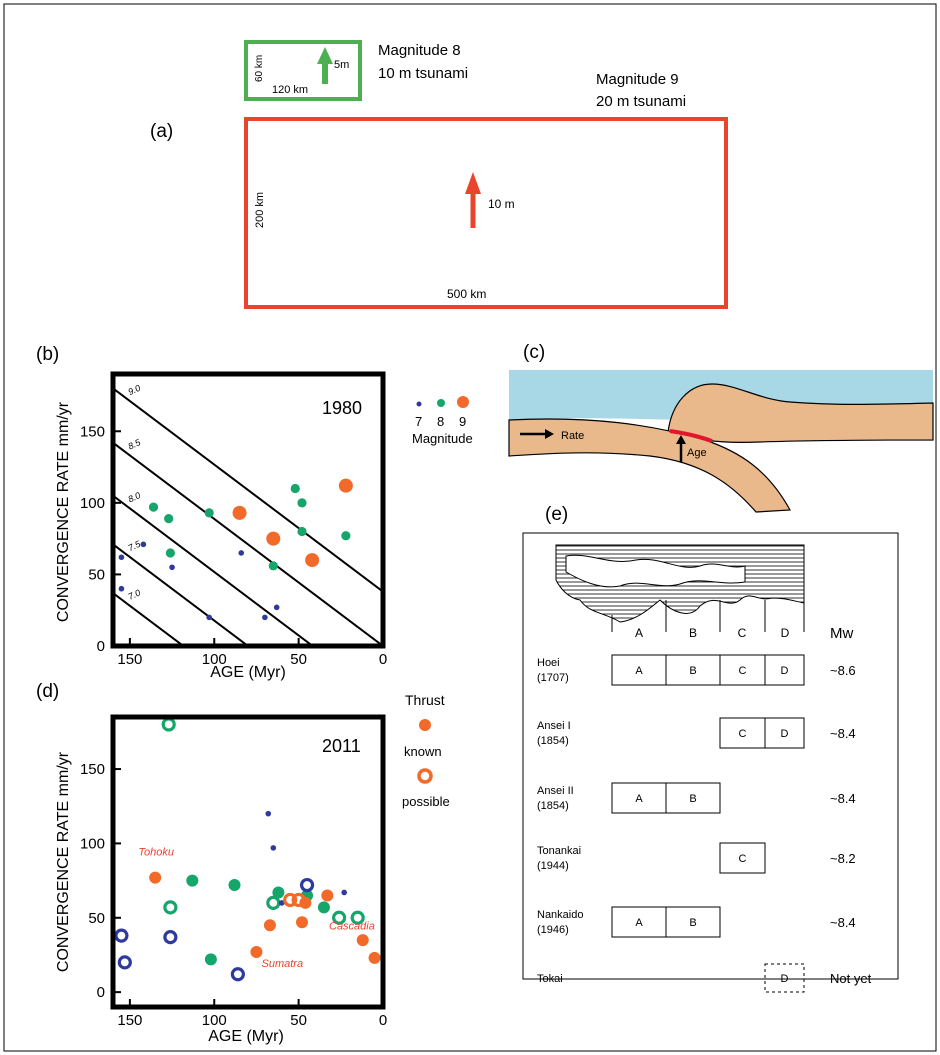  Describe the element at coordinates (851, 978) in the screenshot. I see `event-mw: Not yet` at that location.